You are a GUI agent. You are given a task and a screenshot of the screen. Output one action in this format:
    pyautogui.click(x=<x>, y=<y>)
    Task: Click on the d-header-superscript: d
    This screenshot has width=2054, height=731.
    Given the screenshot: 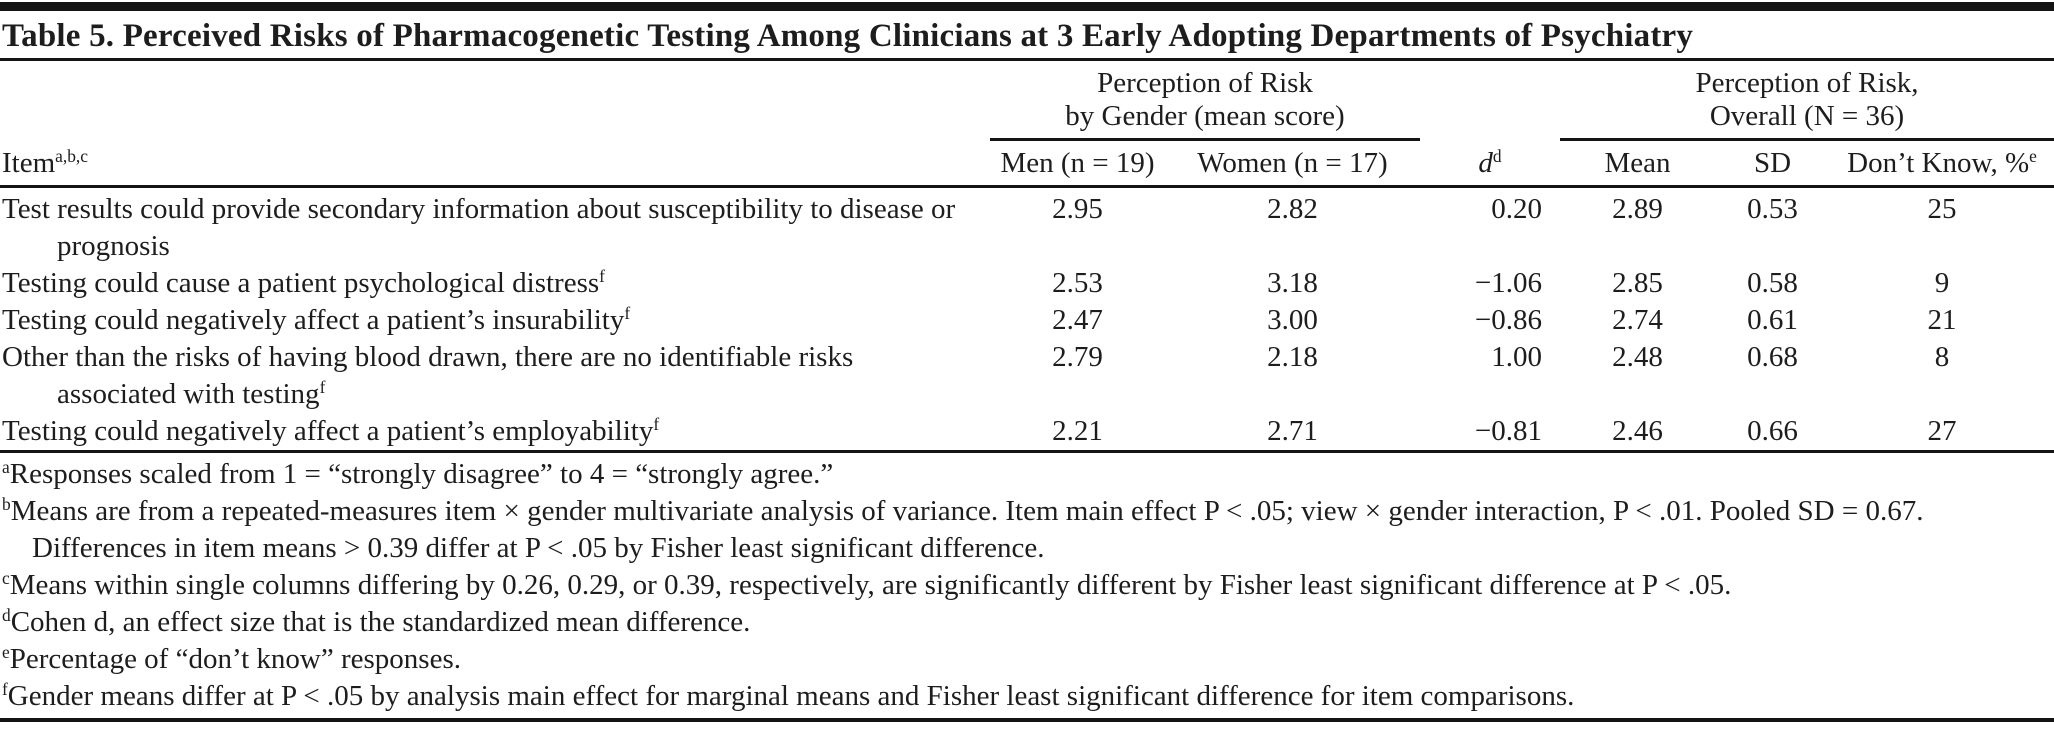 What is the action you would take?
    pyautogui.click(x=1497, y=156)
    